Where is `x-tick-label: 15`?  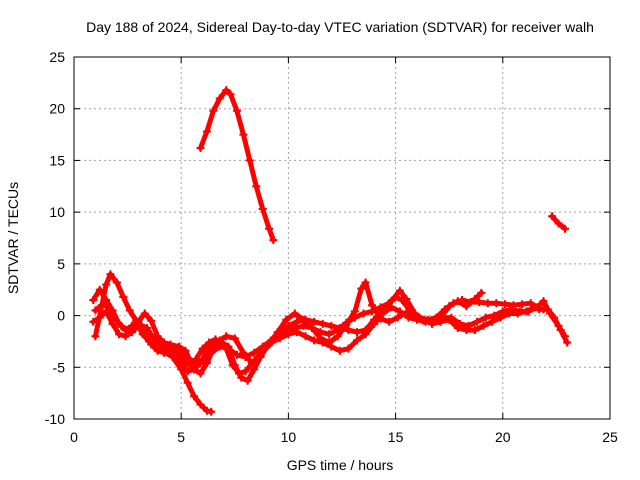
x-tick-label: 15 is located at coordinates (396, 437).